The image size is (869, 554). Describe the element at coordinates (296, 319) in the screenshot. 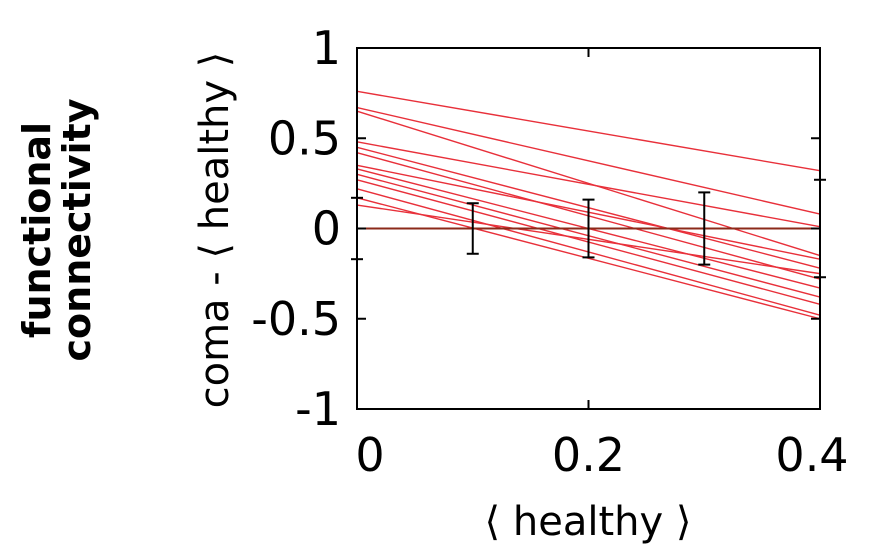

I see `y-tick-label: -0.5` at that location.